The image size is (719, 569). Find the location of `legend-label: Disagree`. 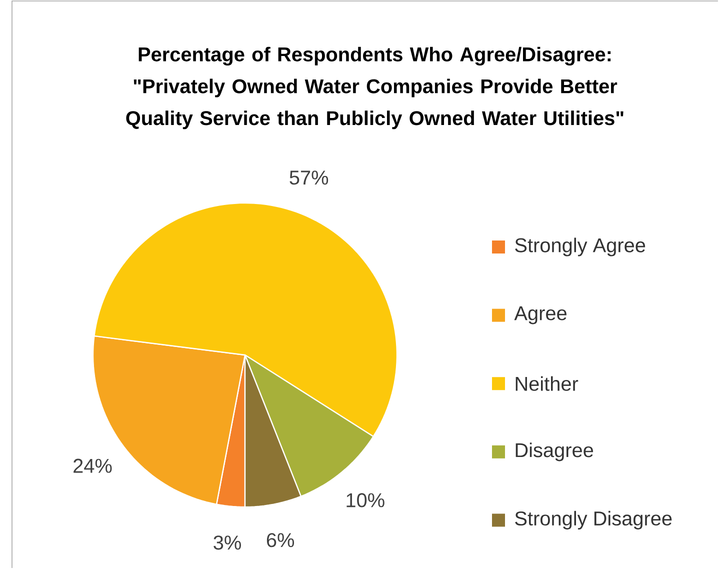

legend-label: Disagree is located at coordinates (555, 452).